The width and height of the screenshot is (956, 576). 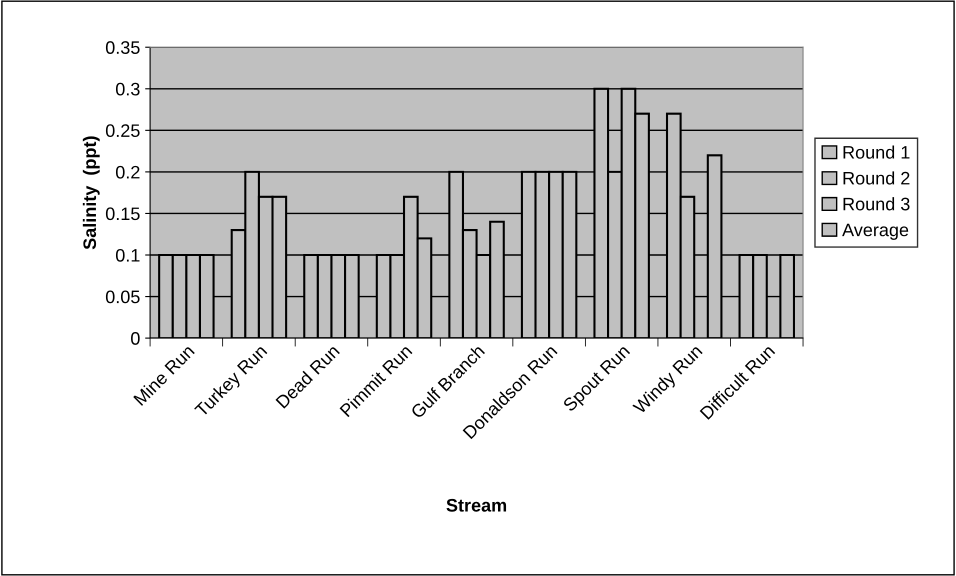 I want to click on legend-label: Average, so click(x=875, y=232).